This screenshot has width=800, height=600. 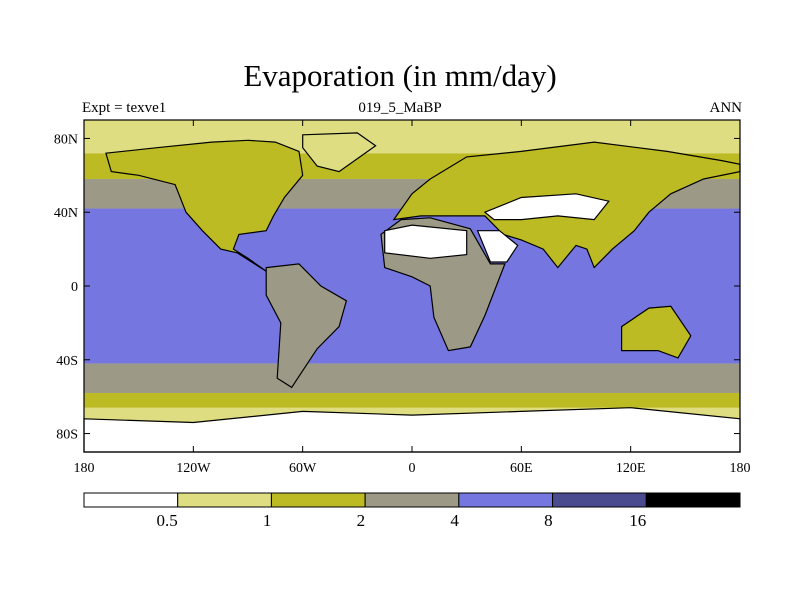 What do you see at coordinates (339, 152) in the screenshot?
I see `land-region-greenland` at bounding box center [339, 152].